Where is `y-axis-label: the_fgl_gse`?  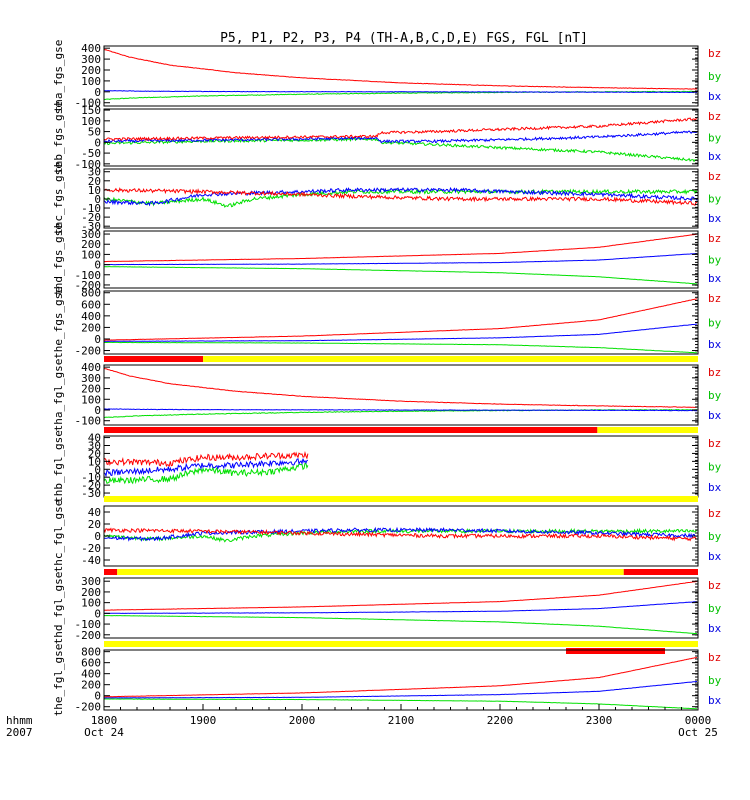 y-axis-label: the_fgl_gse is located at coordinates (58, 680).